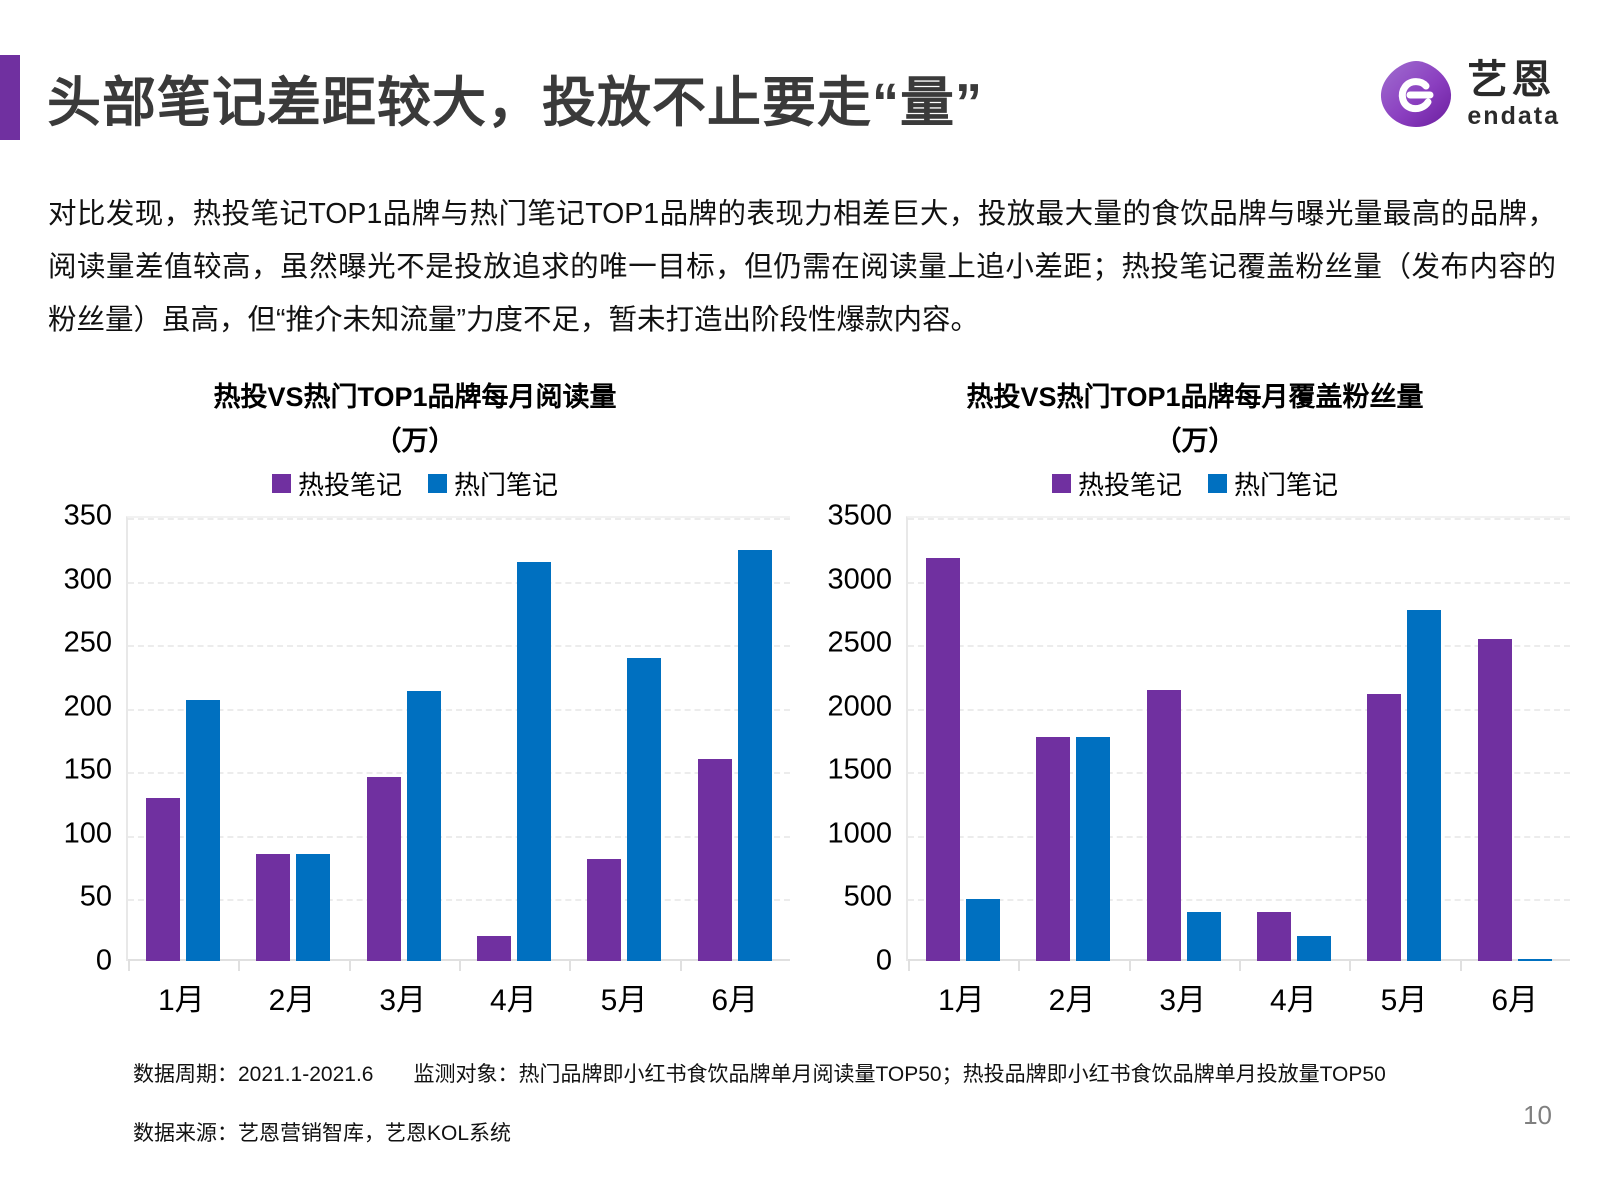 Image resolution: width=1600 pixels, height=1200 pixels. What do you see at coordinates (1515, 1000) in the screenshot?
I see `x-axis-label: 6月` at bounding box center [1515, 1000].